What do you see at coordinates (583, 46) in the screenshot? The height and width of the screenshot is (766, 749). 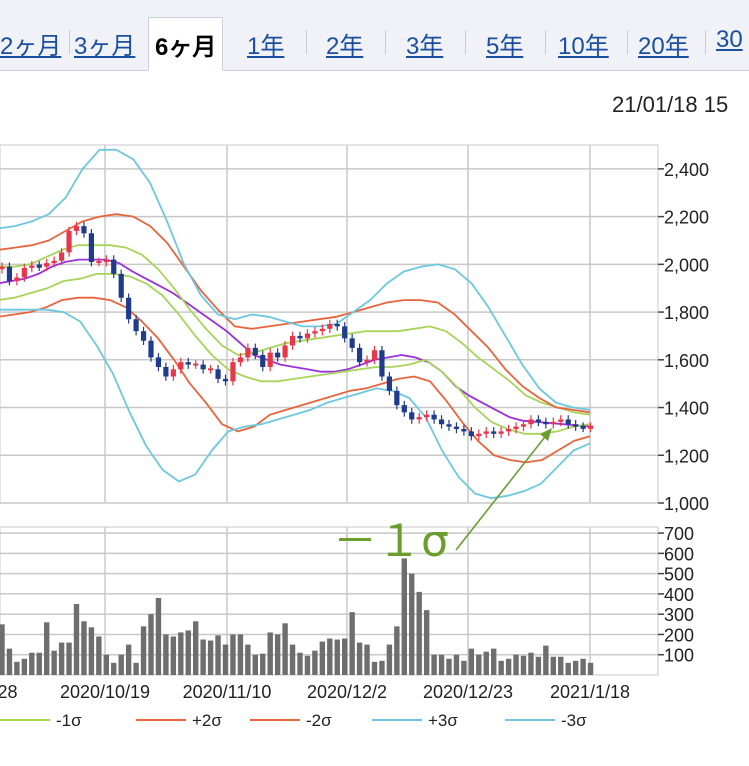 I see `tab-10-years: 10年` at bounding box center [583, 46].